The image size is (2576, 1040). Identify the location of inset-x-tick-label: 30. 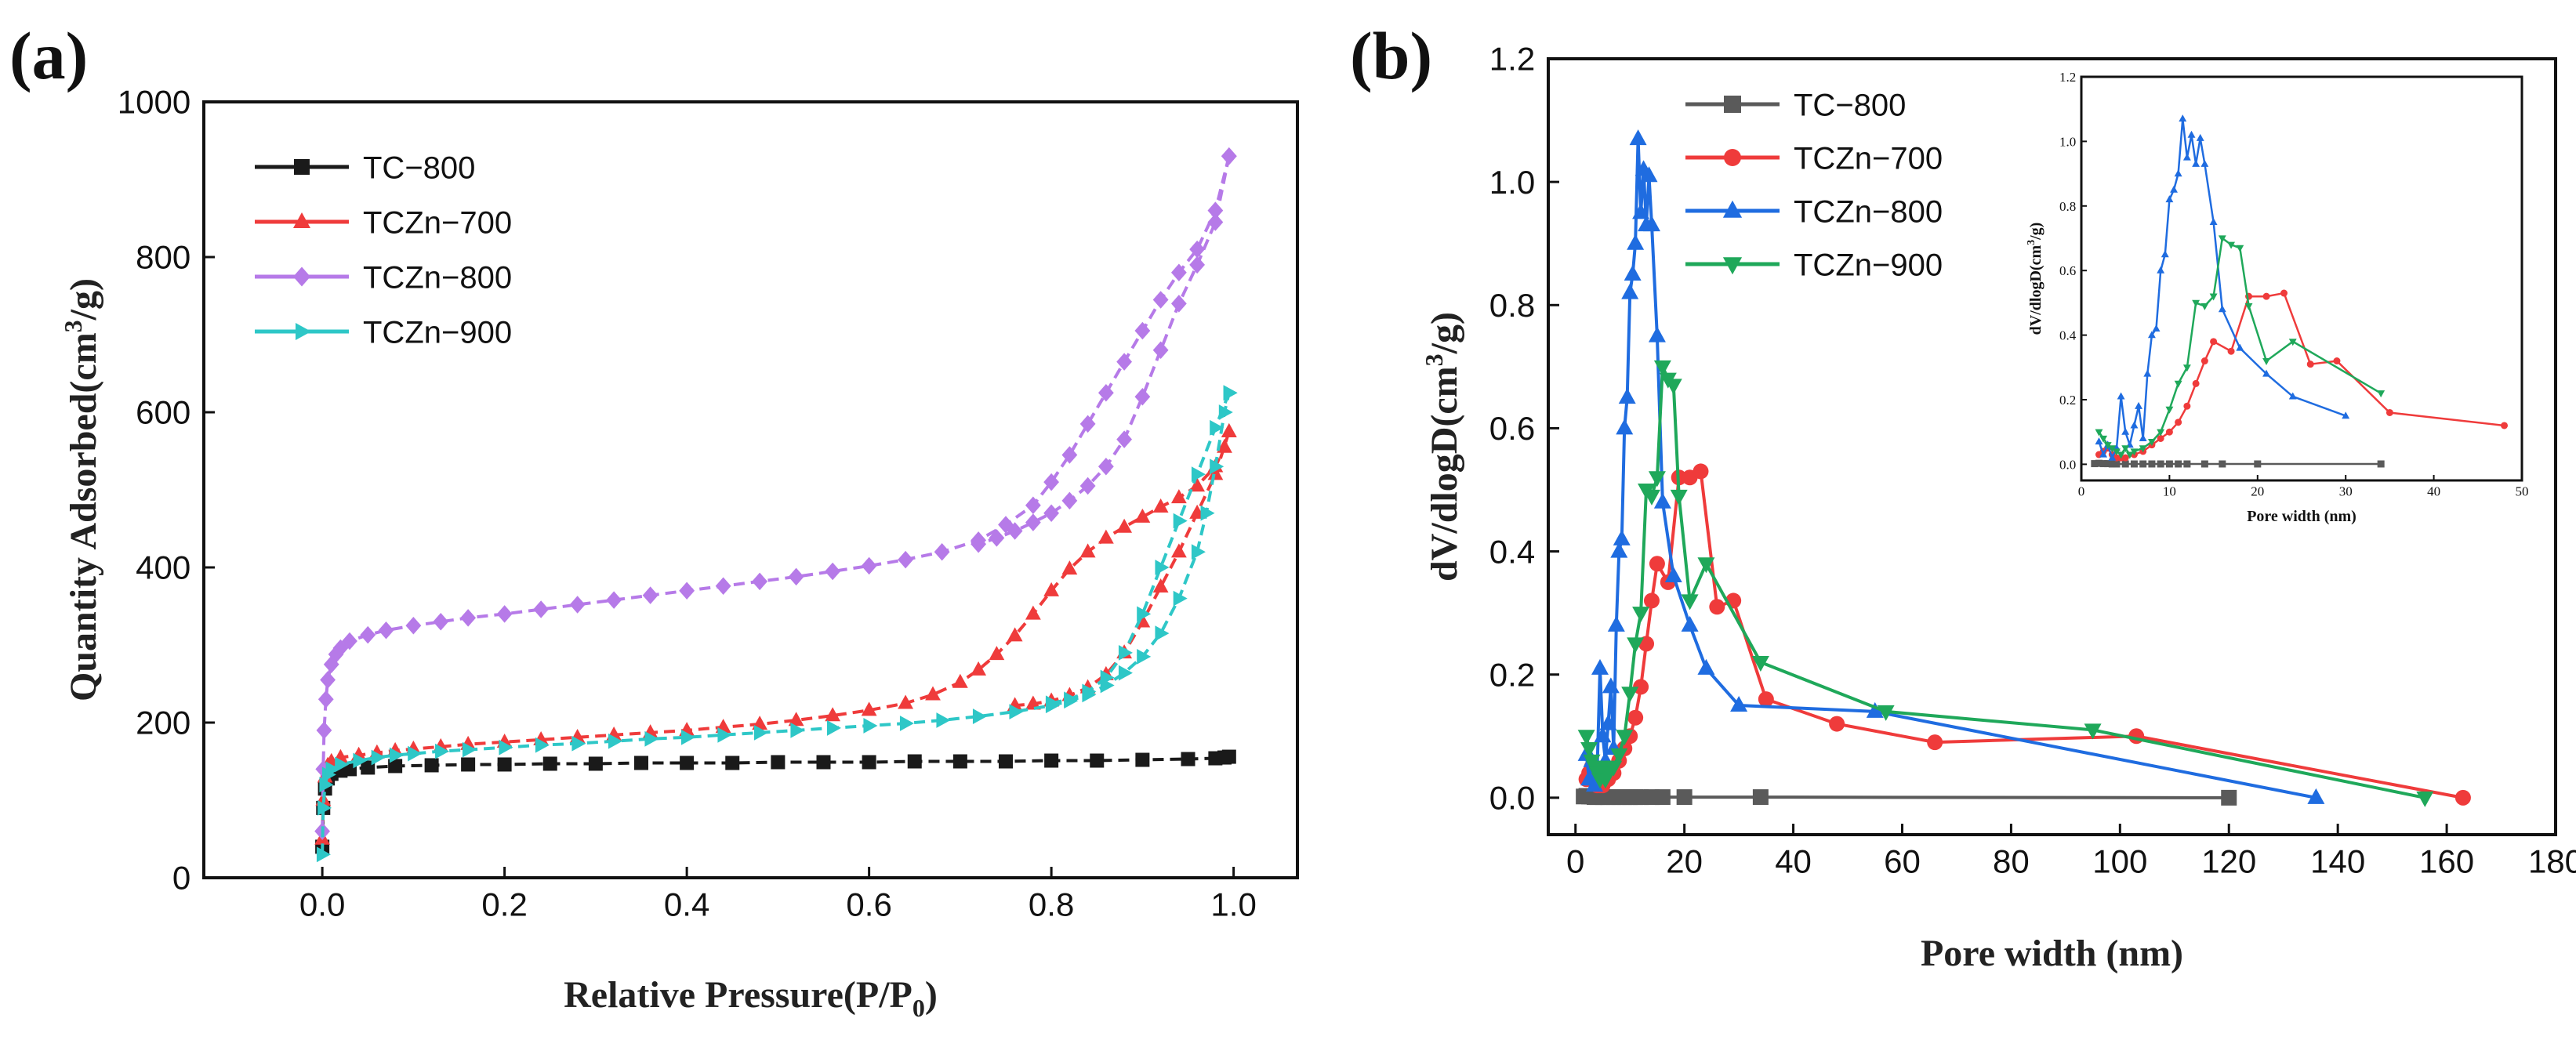
(2346, 491).